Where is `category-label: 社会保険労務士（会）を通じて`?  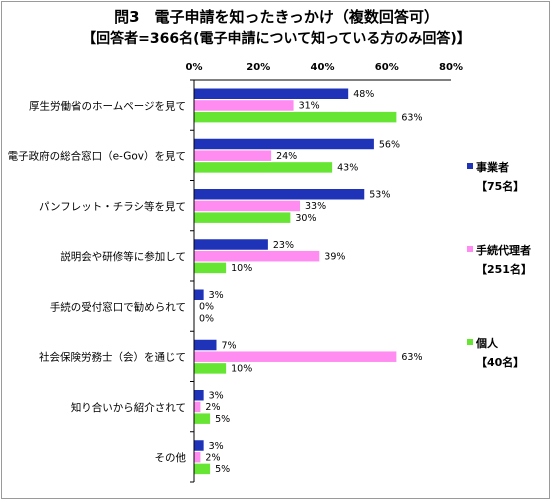 category-label: 社会保険労務士（会）を通じて is located at coordinates (112, 357).